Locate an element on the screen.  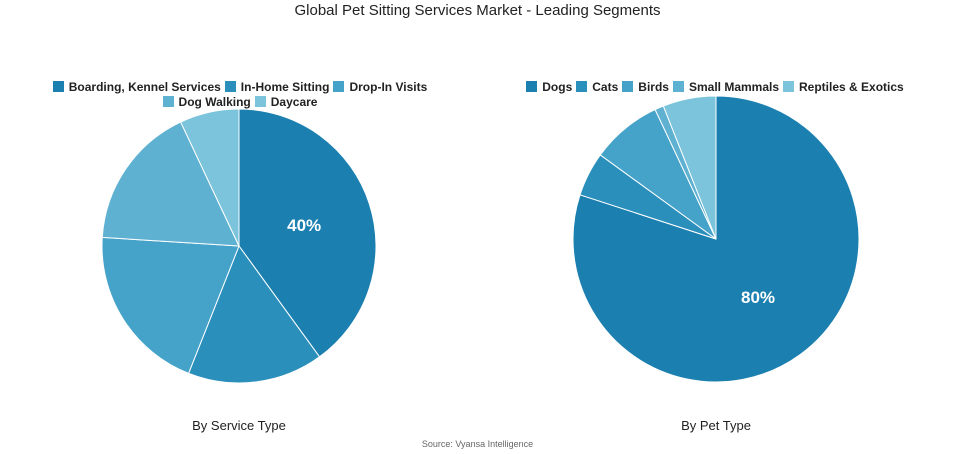
legend-item: Cats is located at coordinates (597, 87).